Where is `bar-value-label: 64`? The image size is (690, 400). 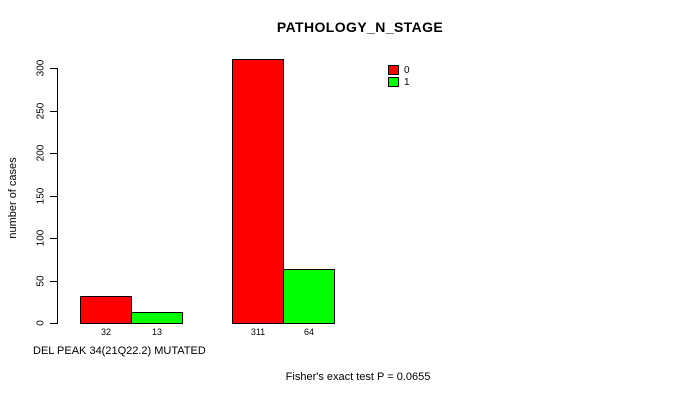 bar-value-label: 64 is located at coordinates (309, 332).